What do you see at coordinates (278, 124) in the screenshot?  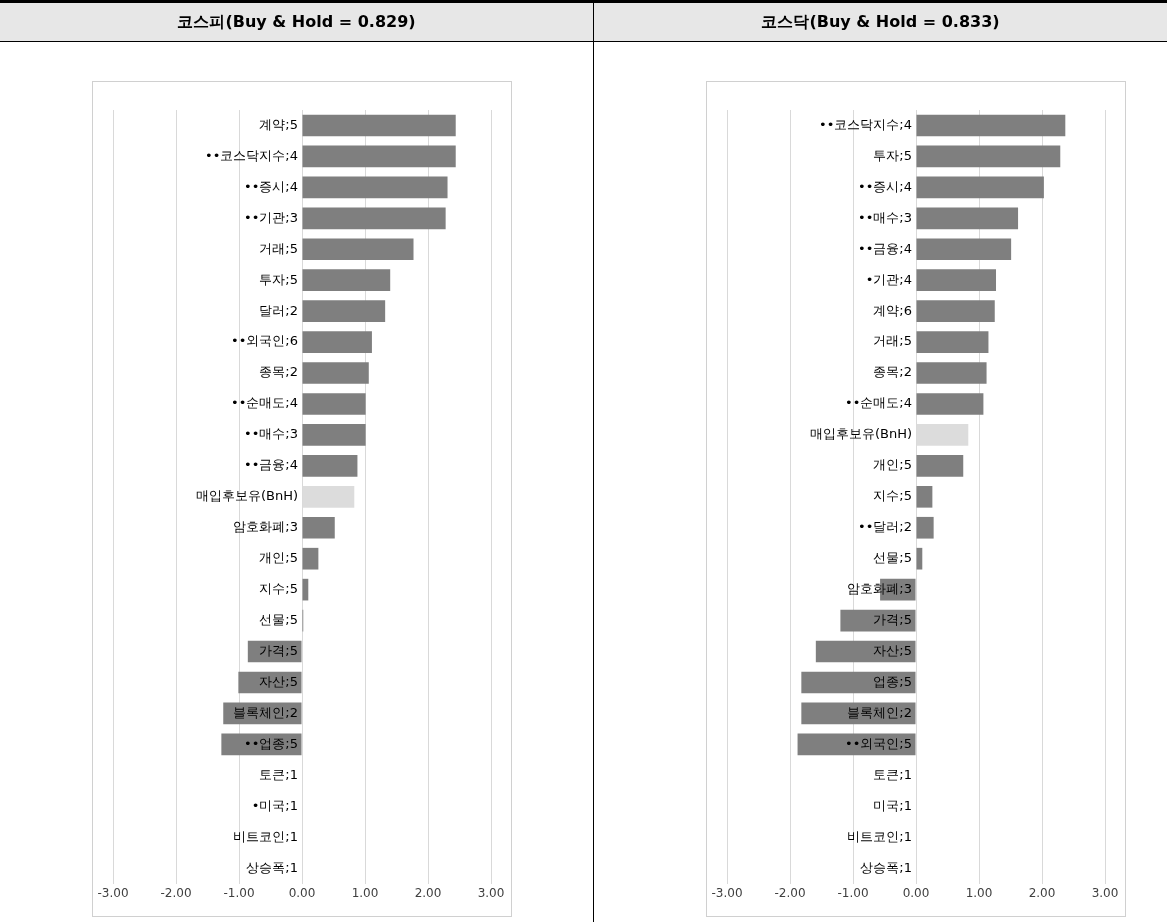 I see `y-tick-label: 계약;5` at bounding box center [278, 124].